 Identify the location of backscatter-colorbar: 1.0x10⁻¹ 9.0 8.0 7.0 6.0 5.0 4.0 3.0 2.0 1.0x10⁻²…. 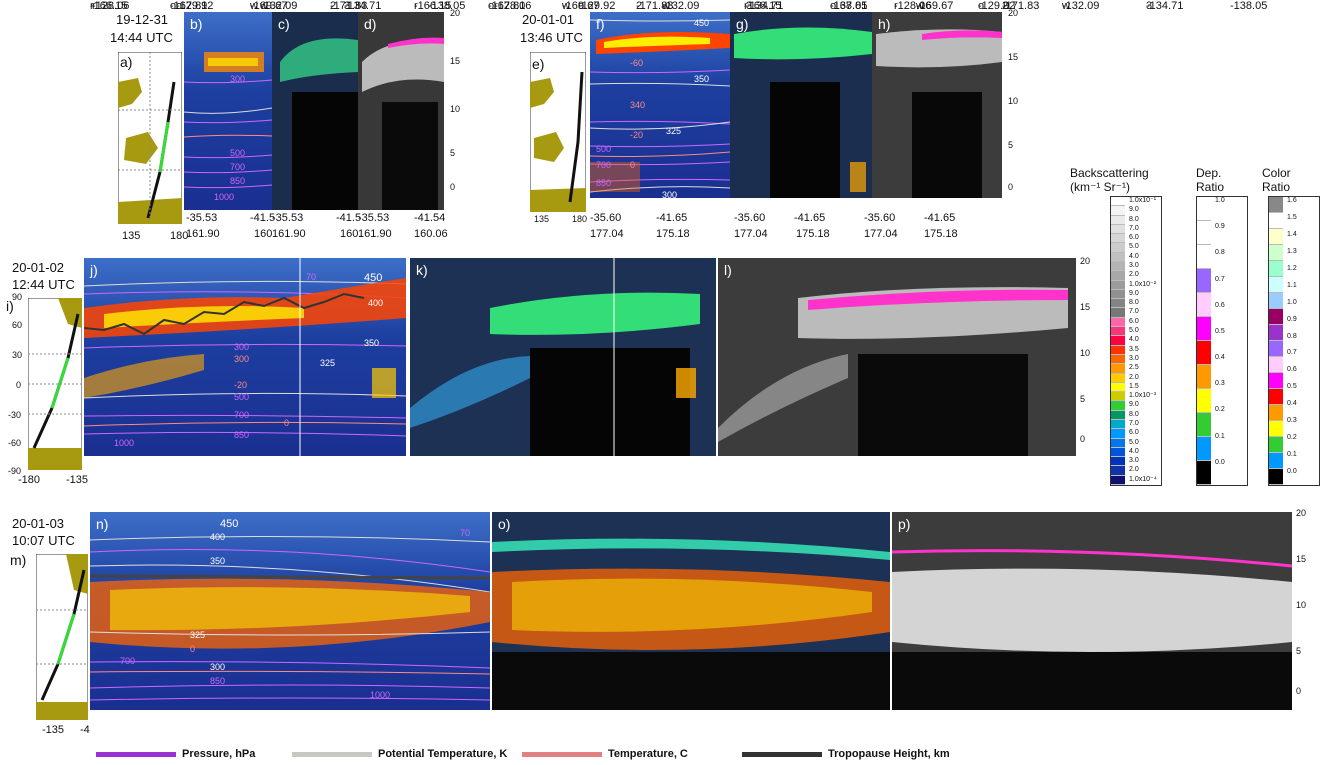
(1136, 341).